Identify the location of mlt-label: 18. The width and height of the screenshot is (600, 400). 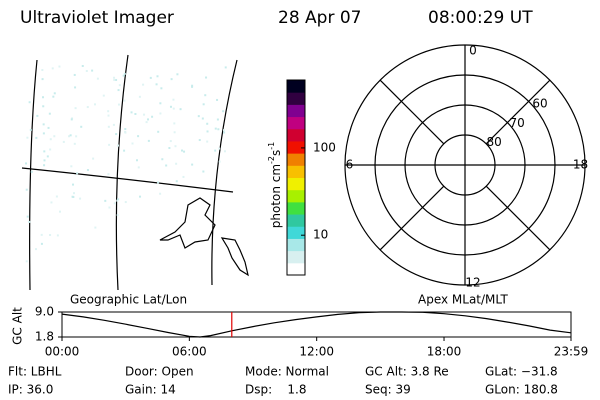
(580, 165).